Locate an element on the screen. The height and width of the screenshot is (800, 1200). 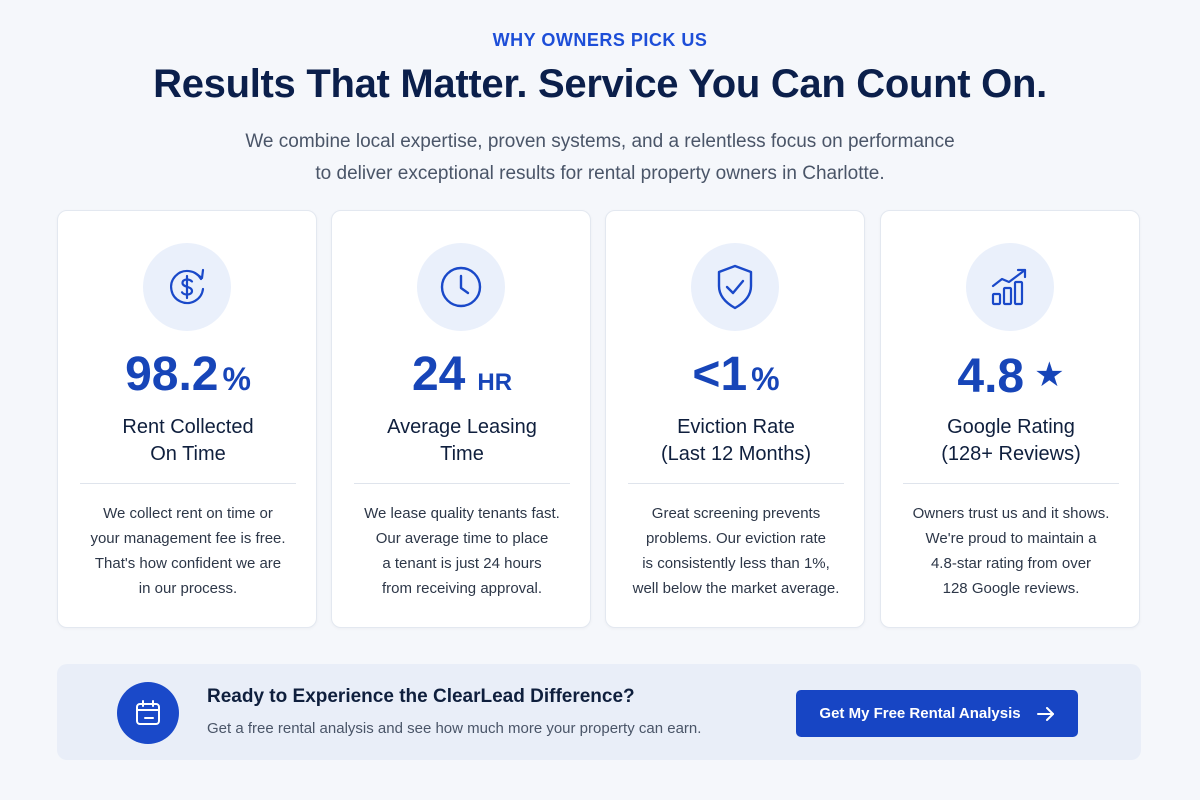
stat-label-line: (128+ Reviews) is located at coordinates (1011, 454).